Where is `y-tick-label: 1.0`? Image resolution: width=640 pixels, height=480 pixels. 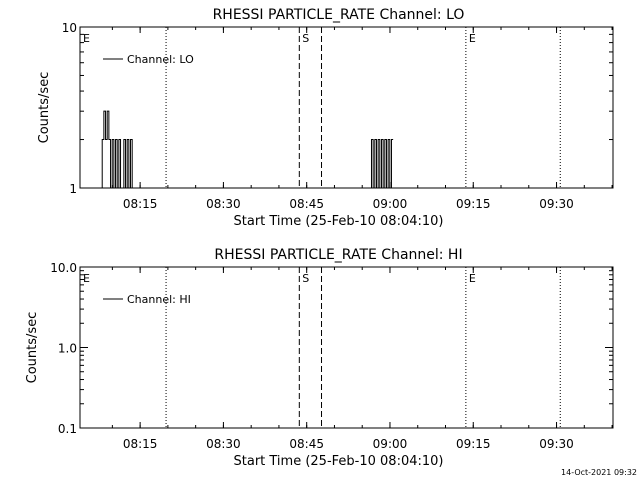
y-tick-label: 1.0 is located at coordinates (67, 349).